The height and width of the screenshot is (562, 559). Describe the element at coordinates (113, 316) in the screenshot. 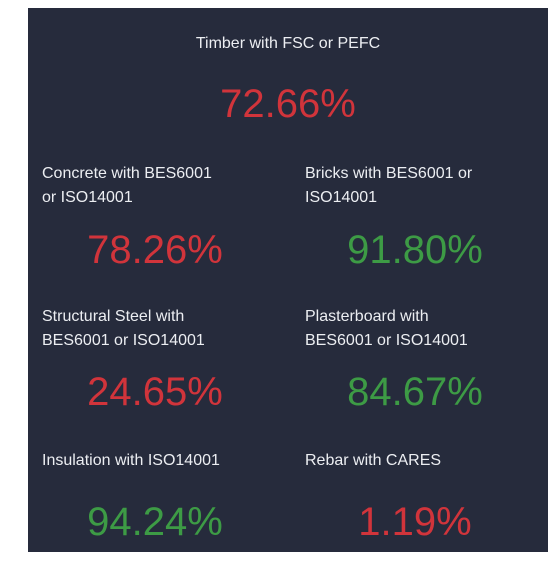

I see `kpi-label-line: Structural Steel with` at that location.